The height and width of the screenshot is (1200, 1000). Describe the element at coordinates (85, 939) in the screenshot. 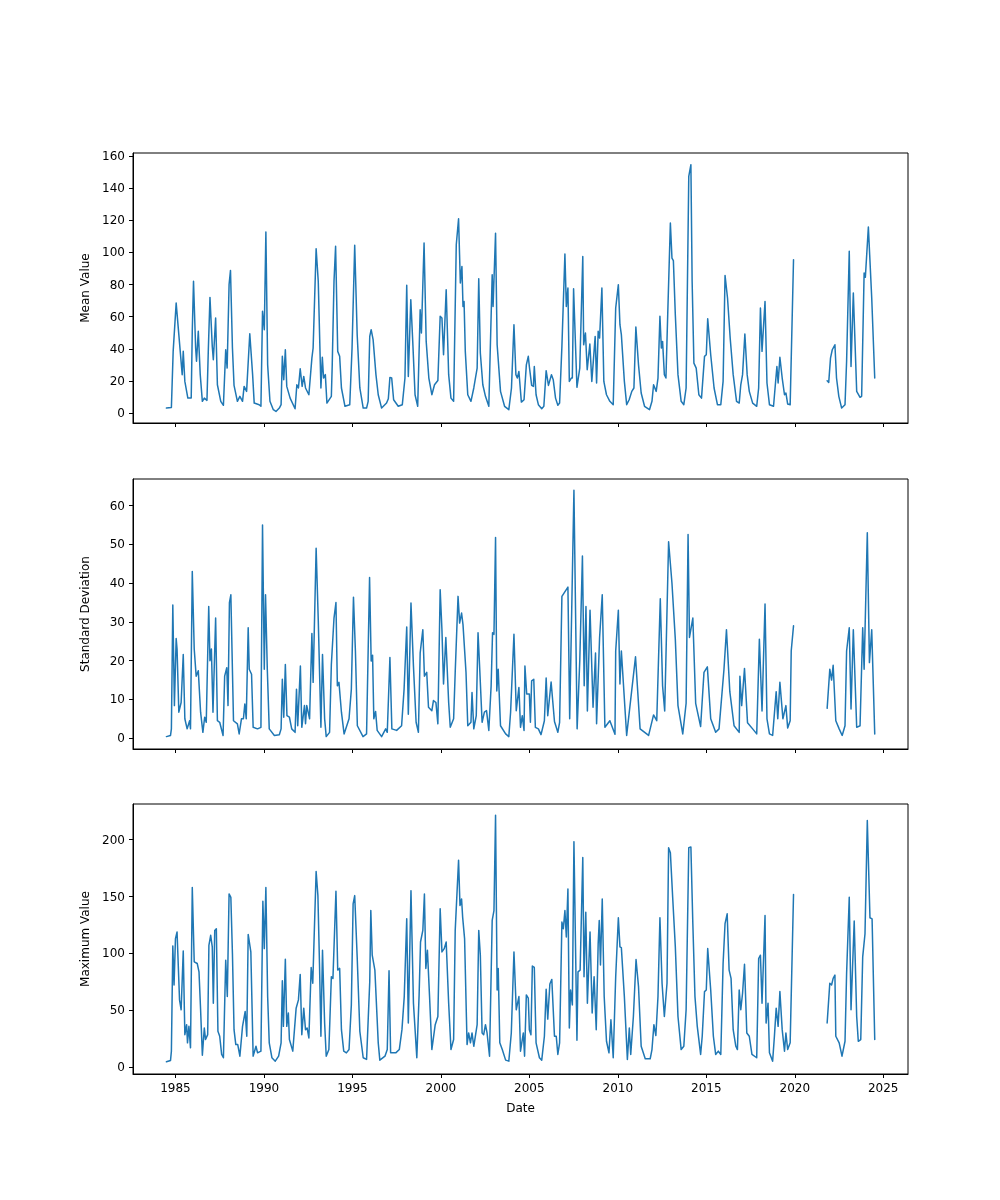

I see `y-axis-title: Maximum Value` at that location.